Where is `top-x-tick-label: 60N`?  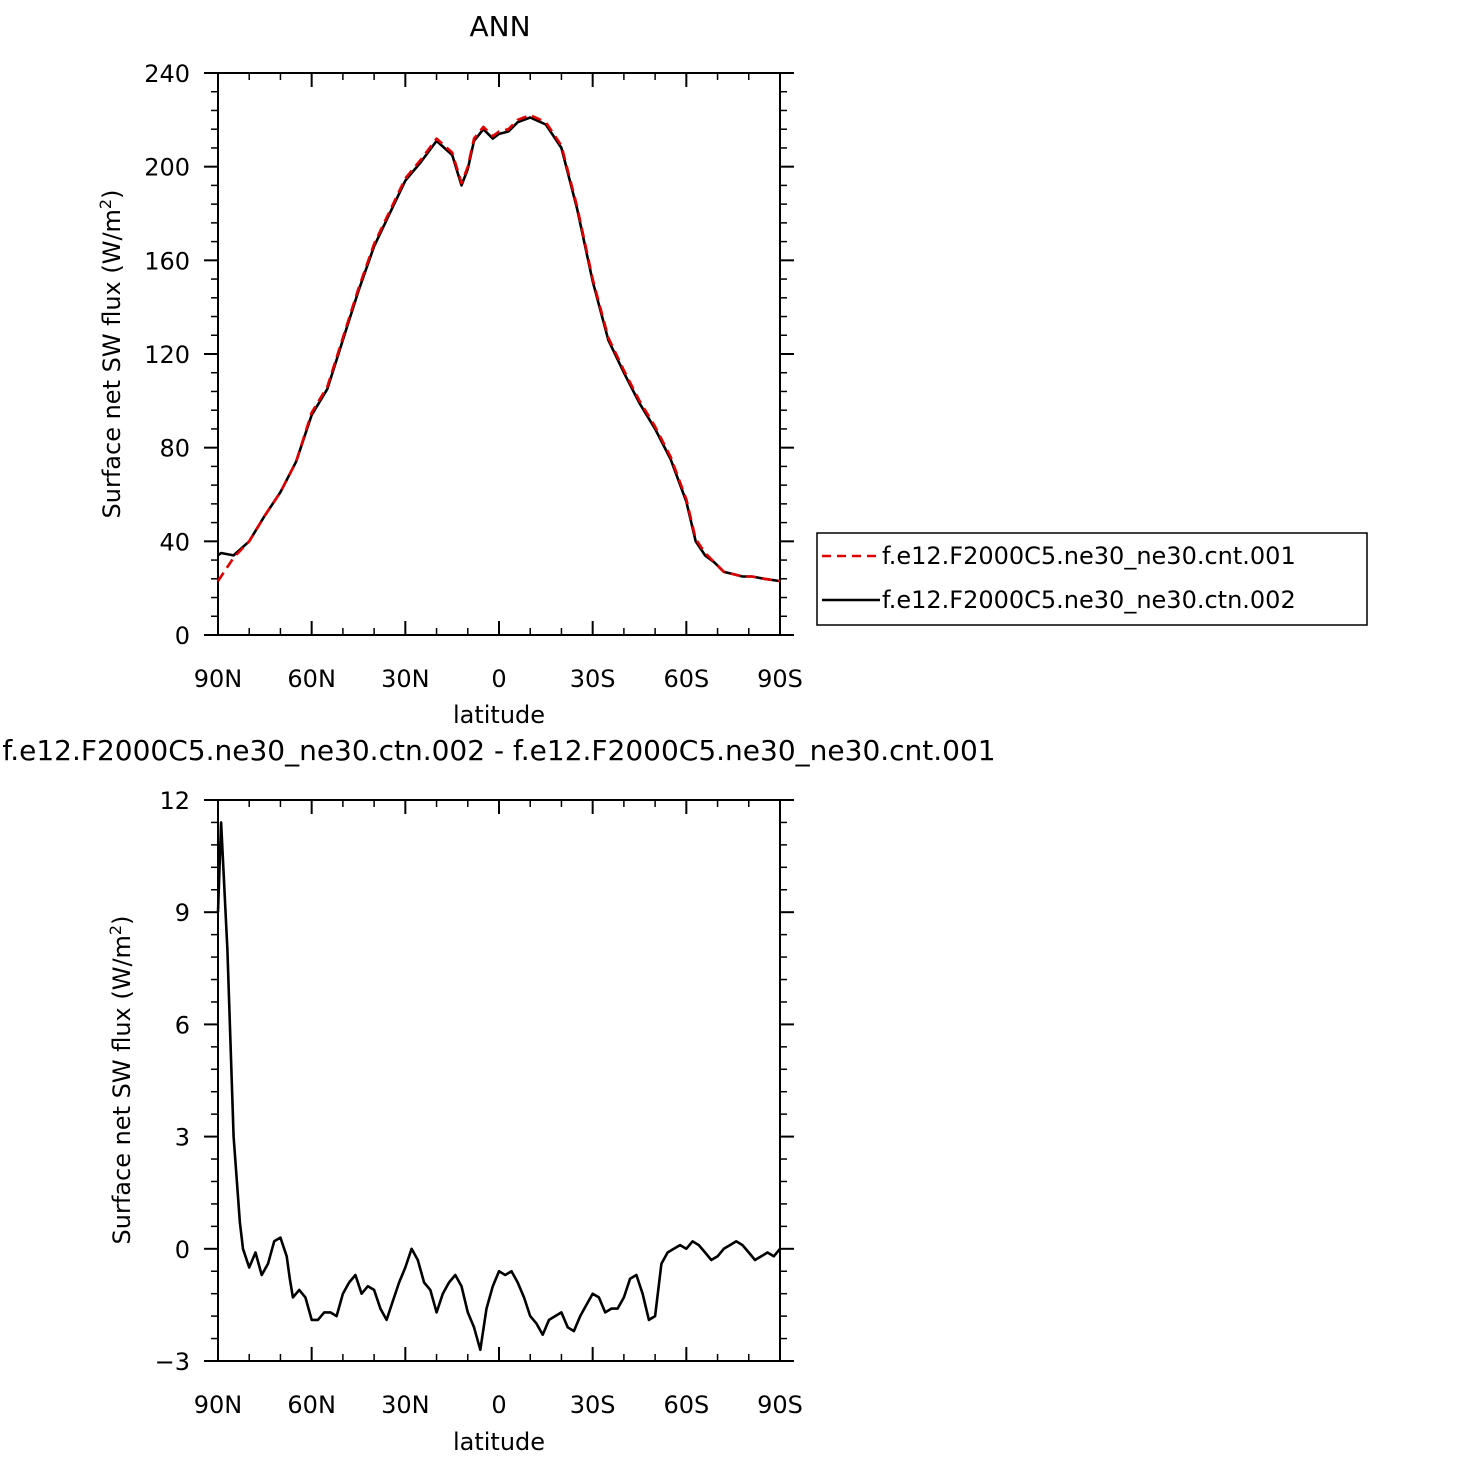
top-x-tick-label: 60N is located at coordinates (311, 679).